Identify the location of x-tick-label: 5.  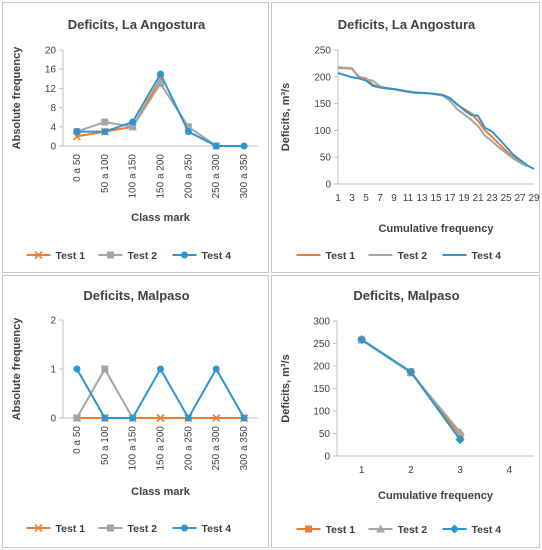
(366, 198).